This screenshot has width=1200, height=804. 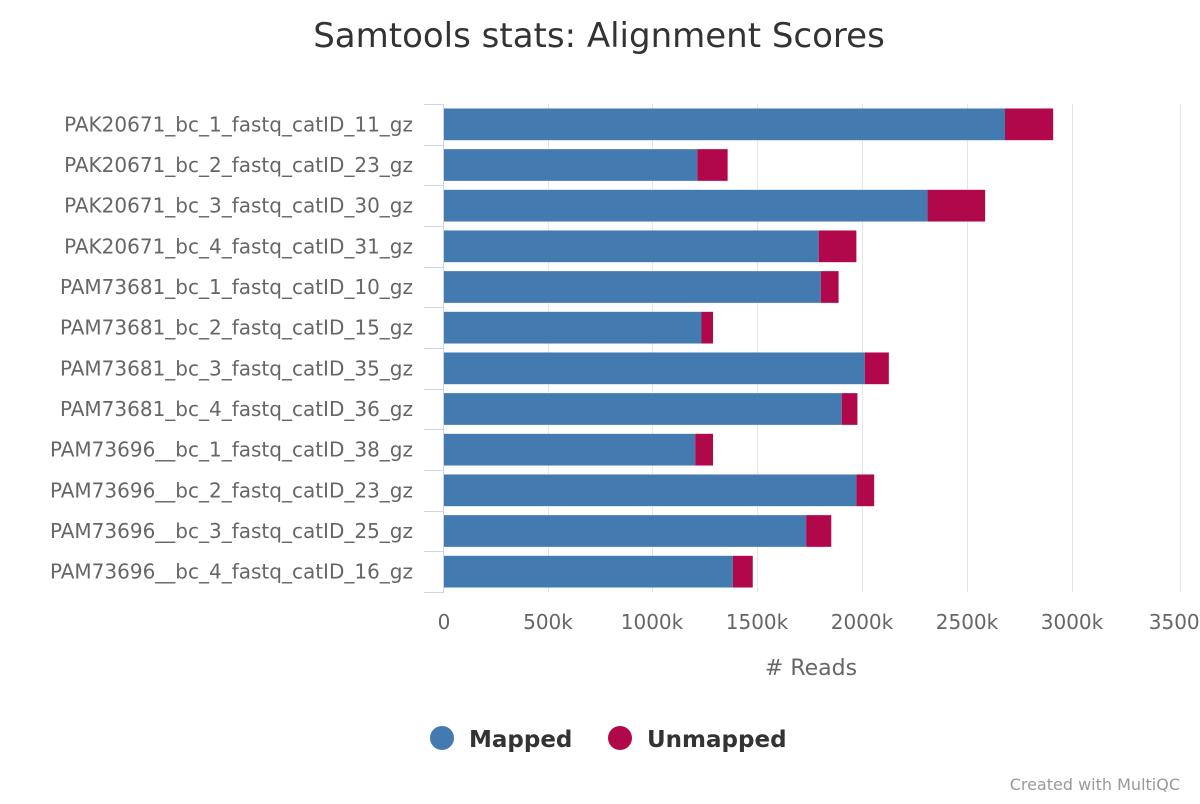 I want to click on x-tick-label: 2500k, so click(x=967, y=622).